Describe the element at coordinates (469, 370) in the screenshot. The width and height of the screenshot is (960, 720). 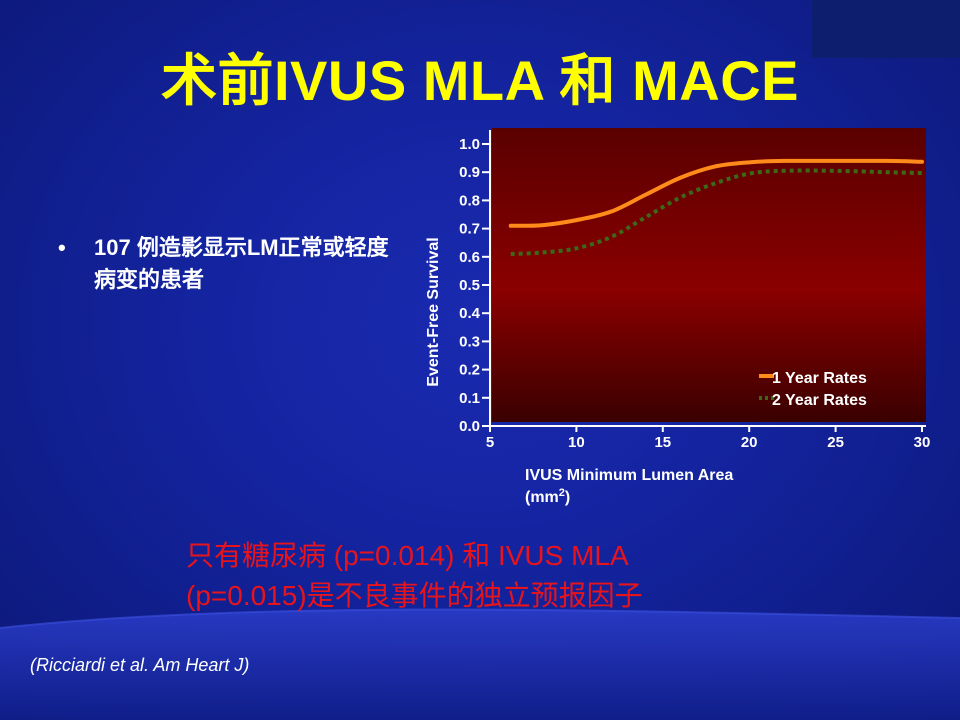
I see `y-tick-label: 0.2` at that location.